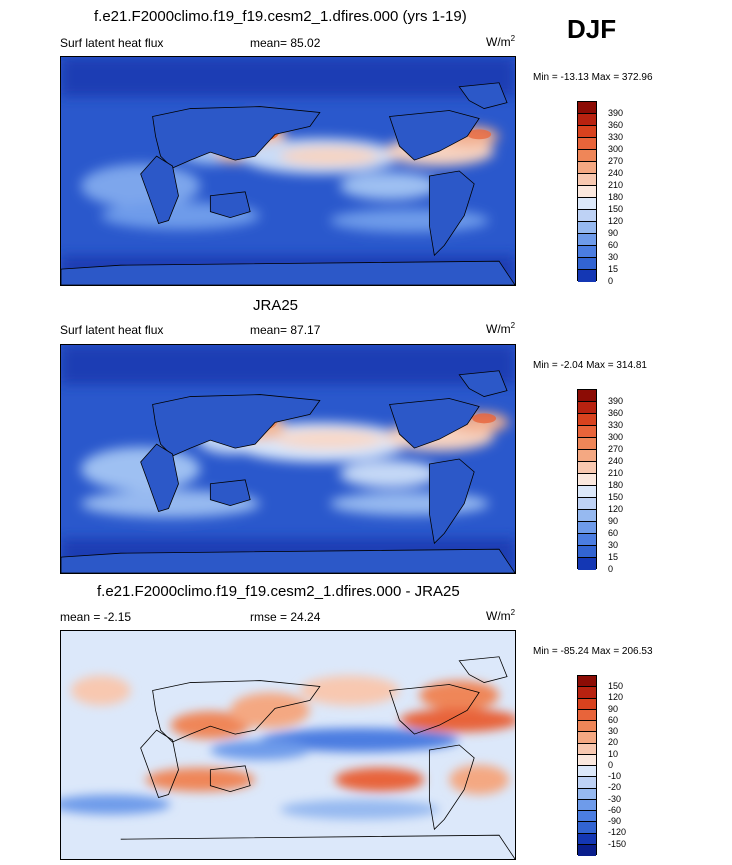  What do you see at coordinates (587, 765) in the screenshot?
I see `panel-3-colorbar` at bounding box center [587, 765].